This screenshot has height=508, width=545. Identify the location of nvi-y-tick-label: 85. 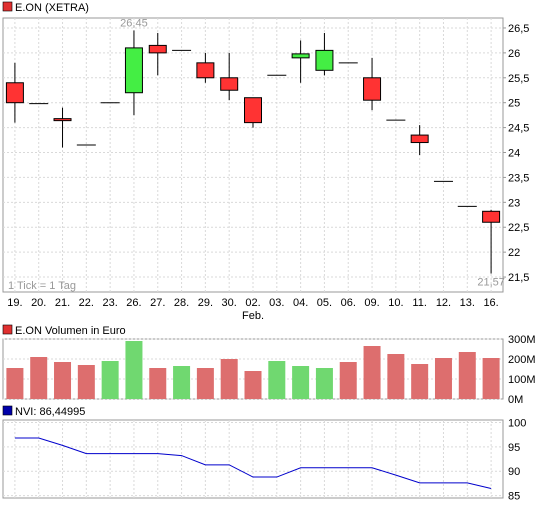
(514, 497).